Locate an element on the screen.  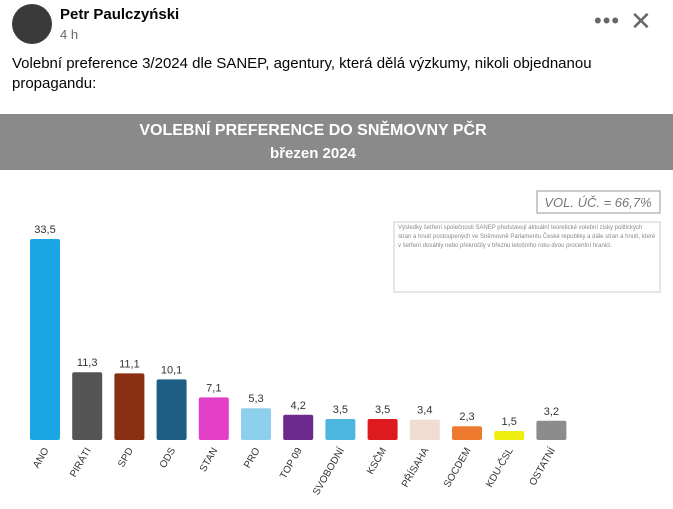
value-label: 11,1 is located at coordinates (129, 364).